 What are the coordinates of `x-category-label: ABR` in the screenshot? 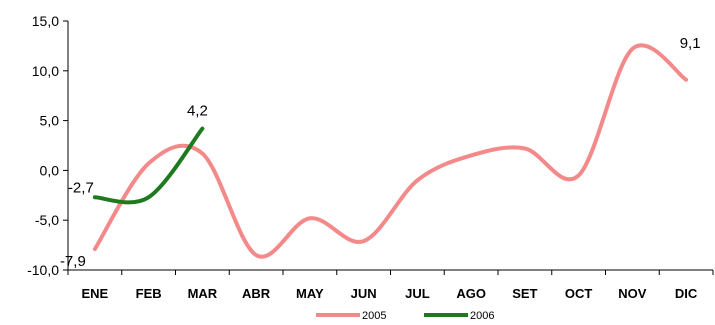 It's located at (256, 293).